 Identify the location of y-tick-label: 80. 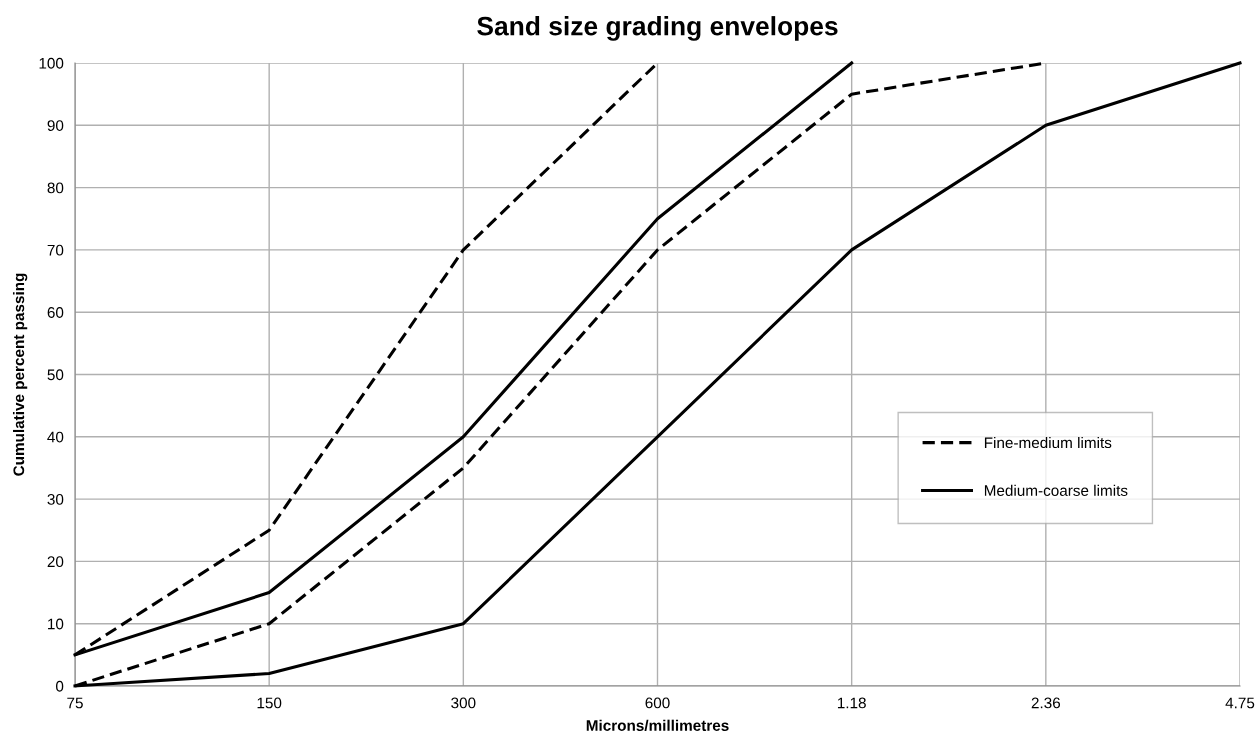
(55, 188).